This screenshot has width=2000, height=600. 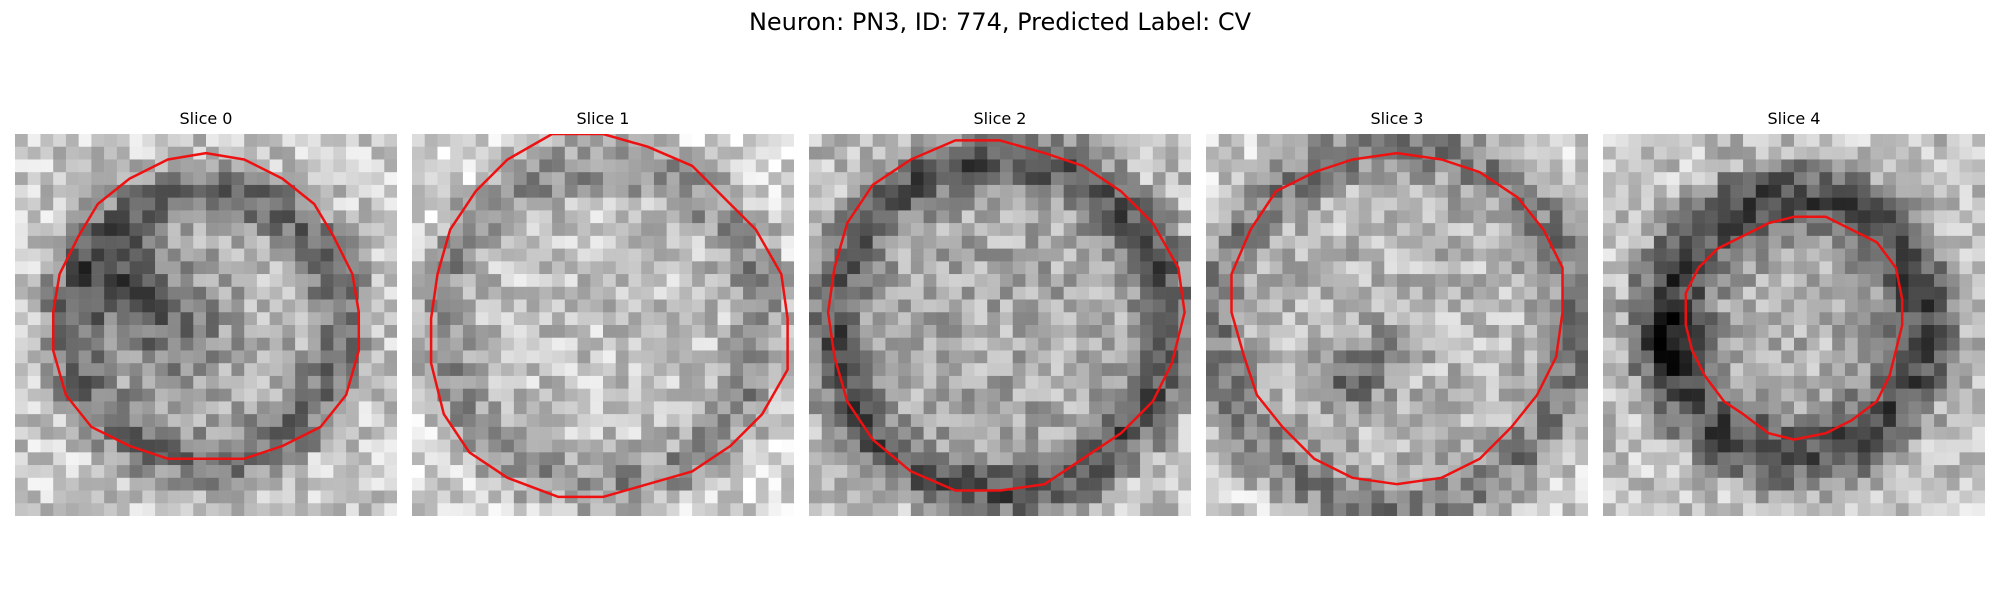 I want to click on slice-panel-4: Slice 4, so click(x=1794, y=312).